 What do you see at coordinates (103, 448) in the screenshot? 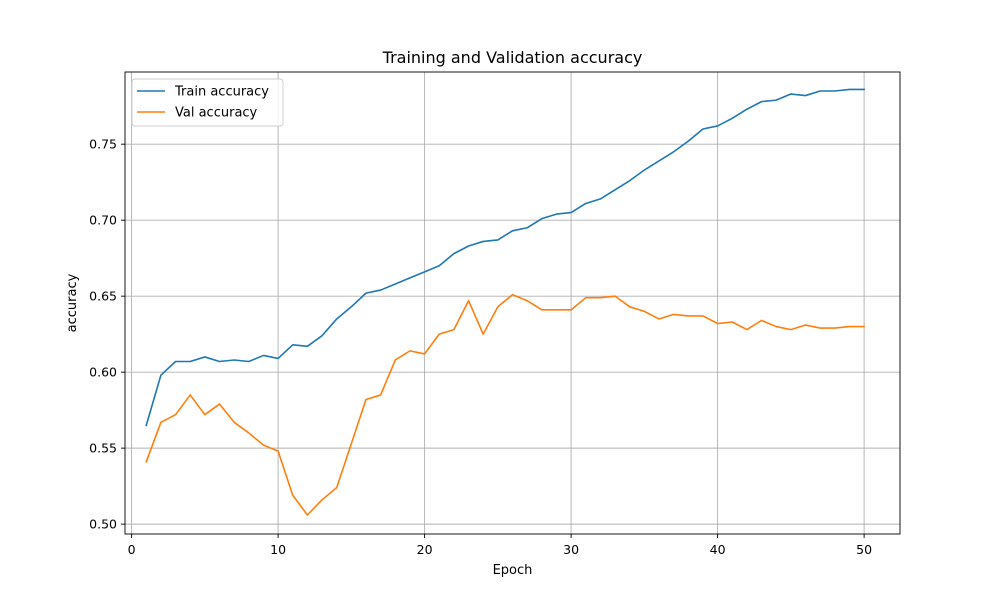
I see `y-tick-label: 0.55` at bounding box center [103, 448].